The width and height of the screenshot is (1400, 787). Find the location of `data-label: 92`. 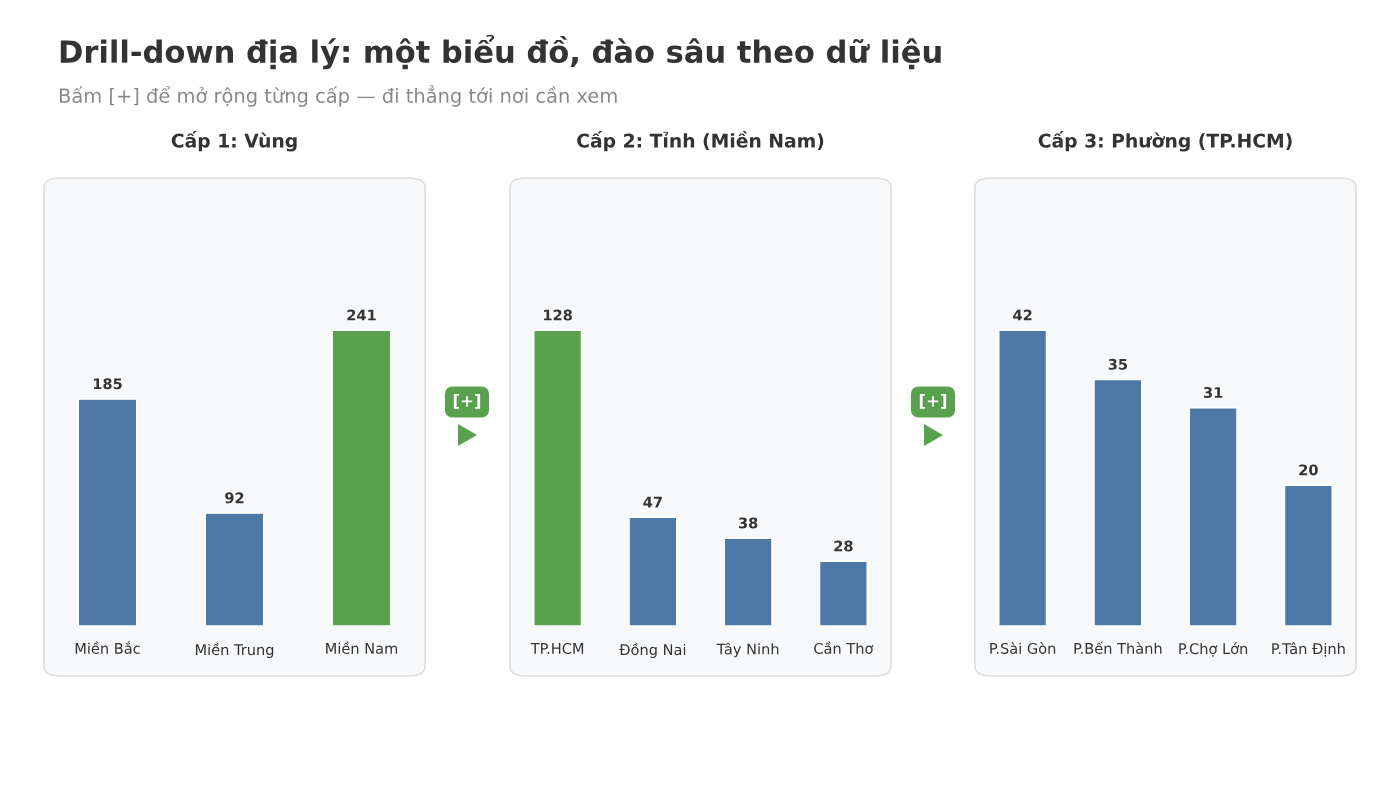

data-label: 92 is located at coordinates (234, 498).